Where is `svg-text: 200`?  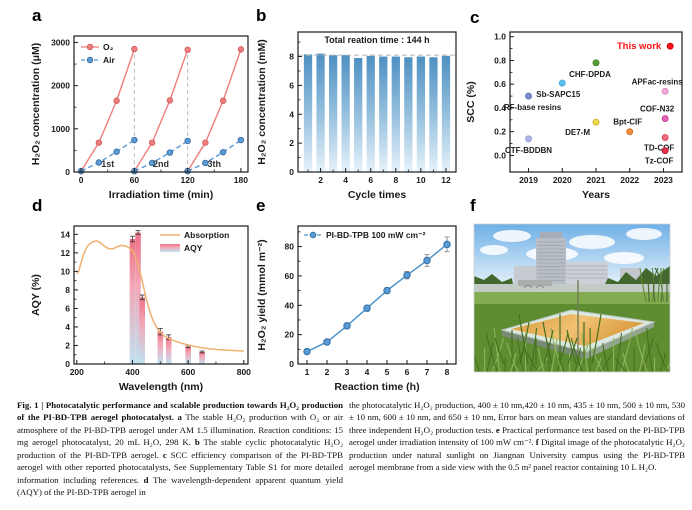 svg-text: 200 is located at coordinates (77, 372).